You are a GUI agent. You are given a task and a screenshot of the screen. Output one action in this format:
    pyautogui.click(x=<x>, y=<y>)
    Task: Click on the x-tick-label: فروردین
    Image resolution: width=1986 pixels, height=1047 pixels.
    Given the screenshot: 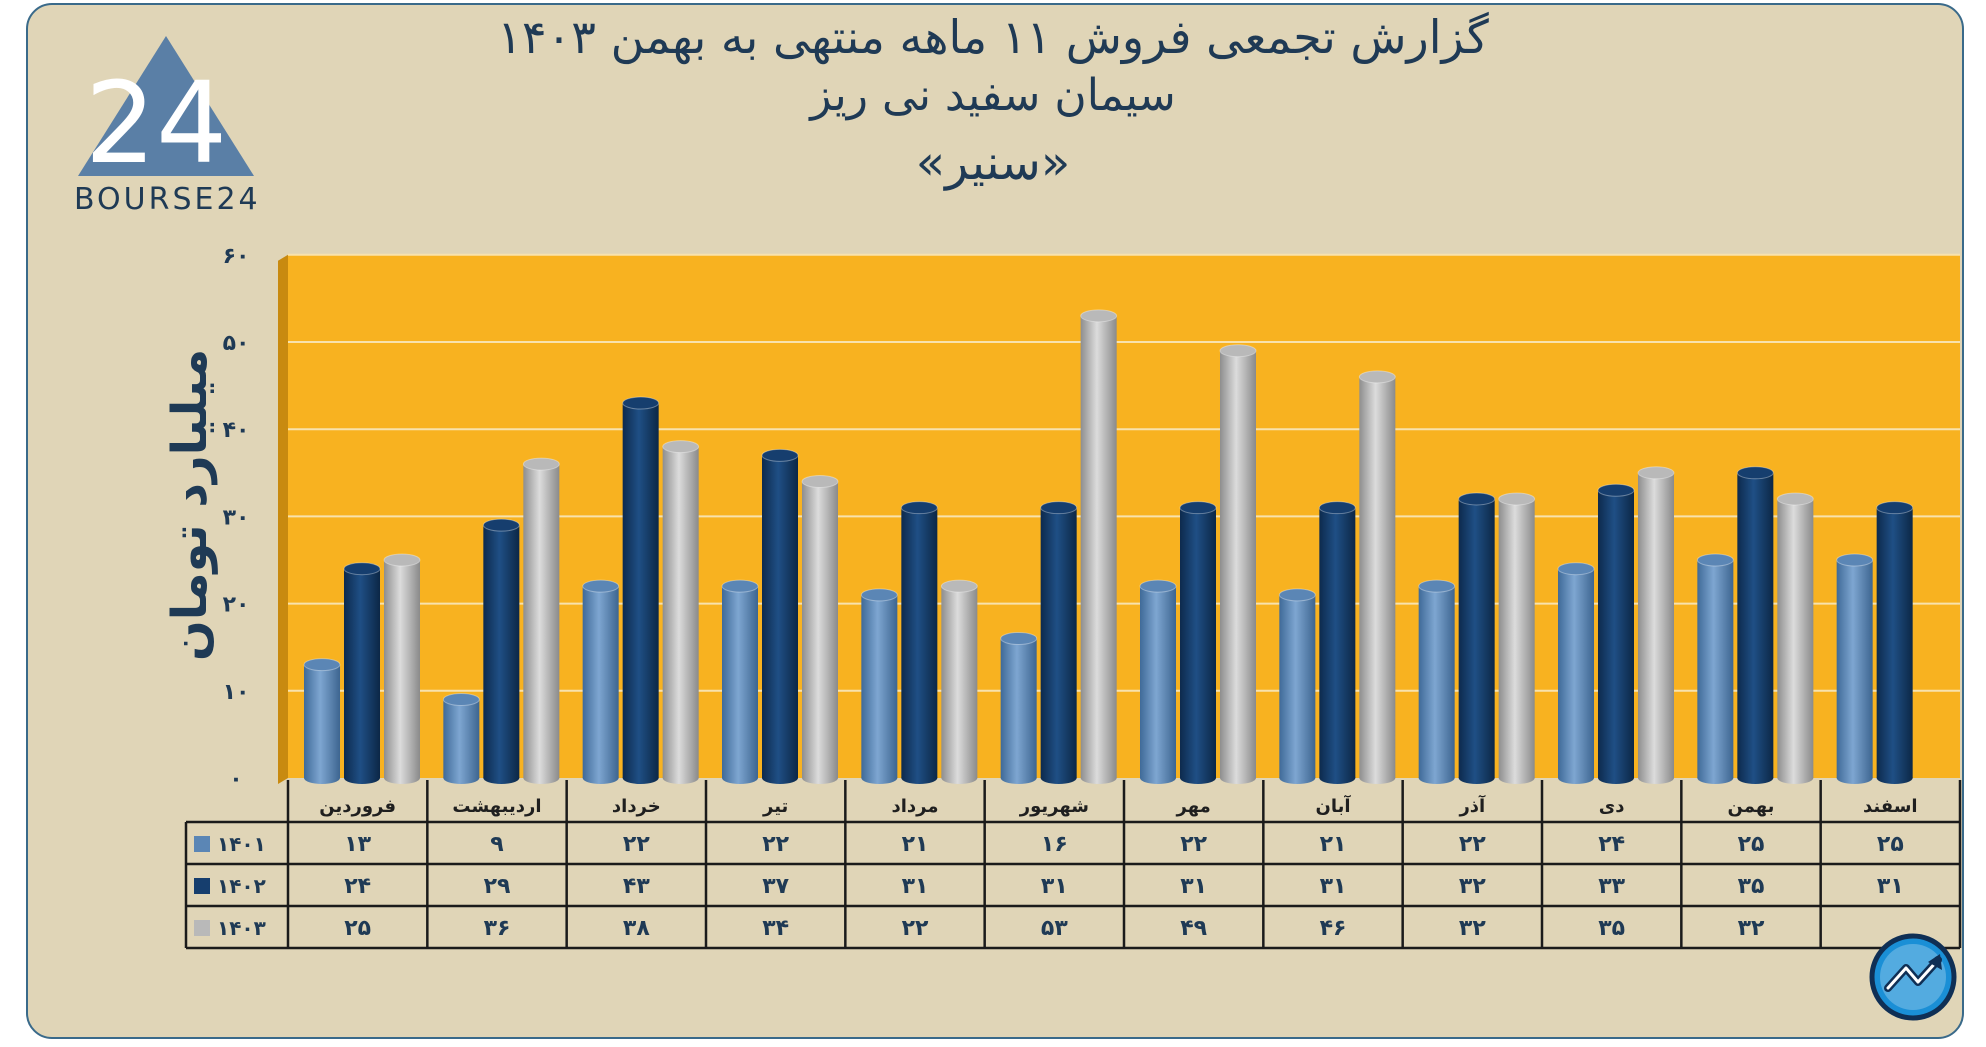 What is the action you would take?
    pyautogui.click(x=357, y=806)
    